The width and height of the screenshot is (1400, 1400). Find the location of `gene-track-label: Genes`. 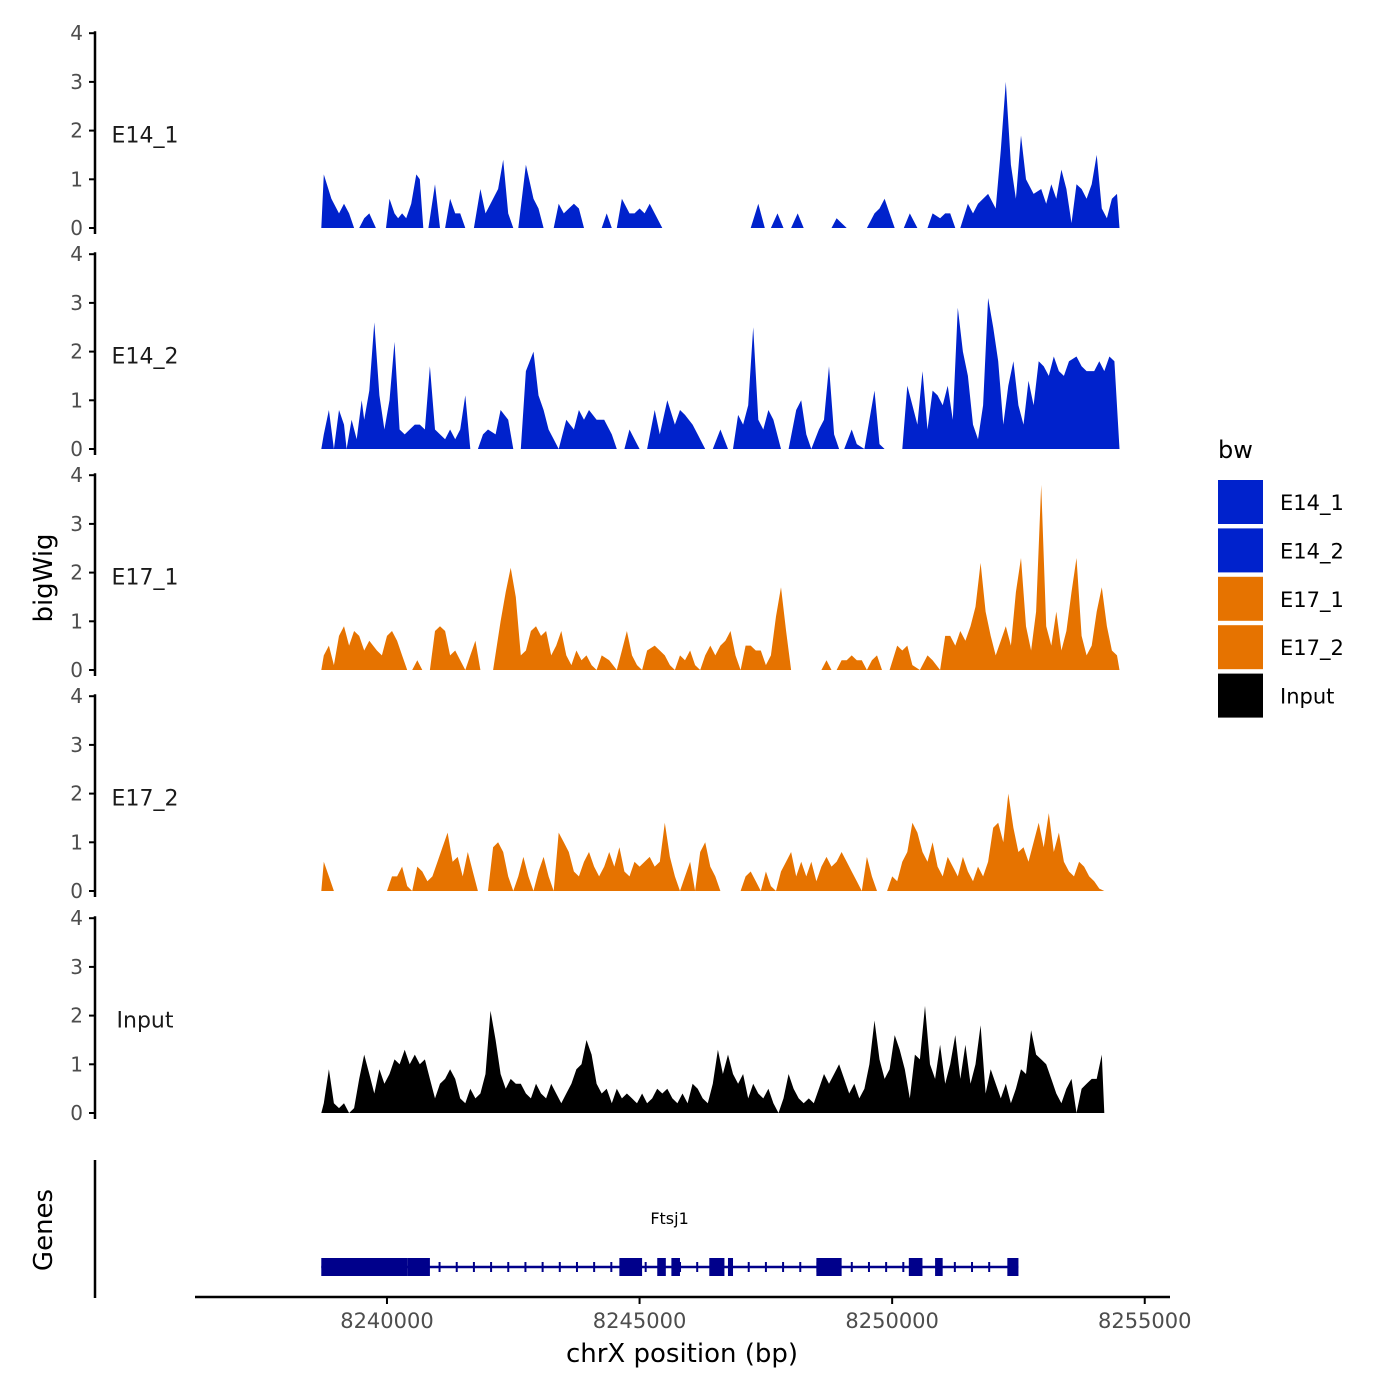

gene-track-label: Genes is located at coordinates (44, 1230).